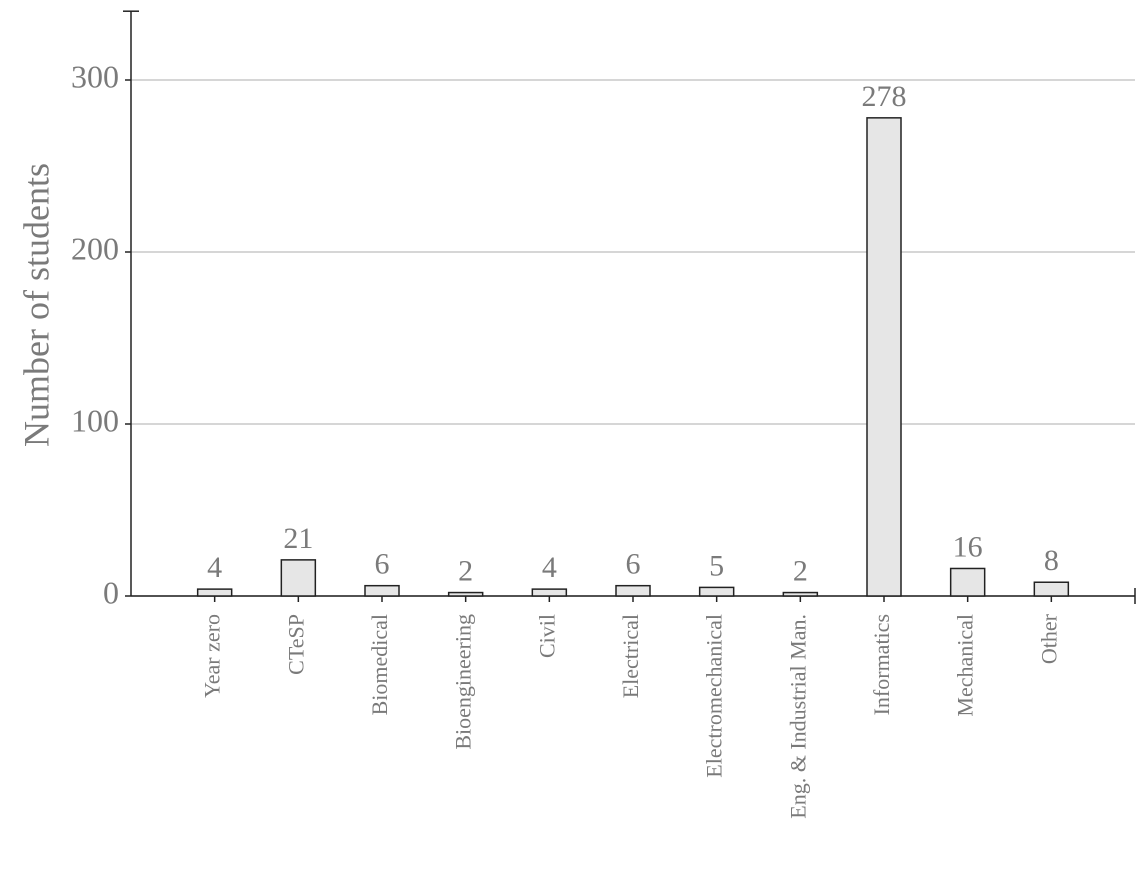  Describe the element at coordinates (716, 565) in the screenshot. I see `value-label: 5` at that location.